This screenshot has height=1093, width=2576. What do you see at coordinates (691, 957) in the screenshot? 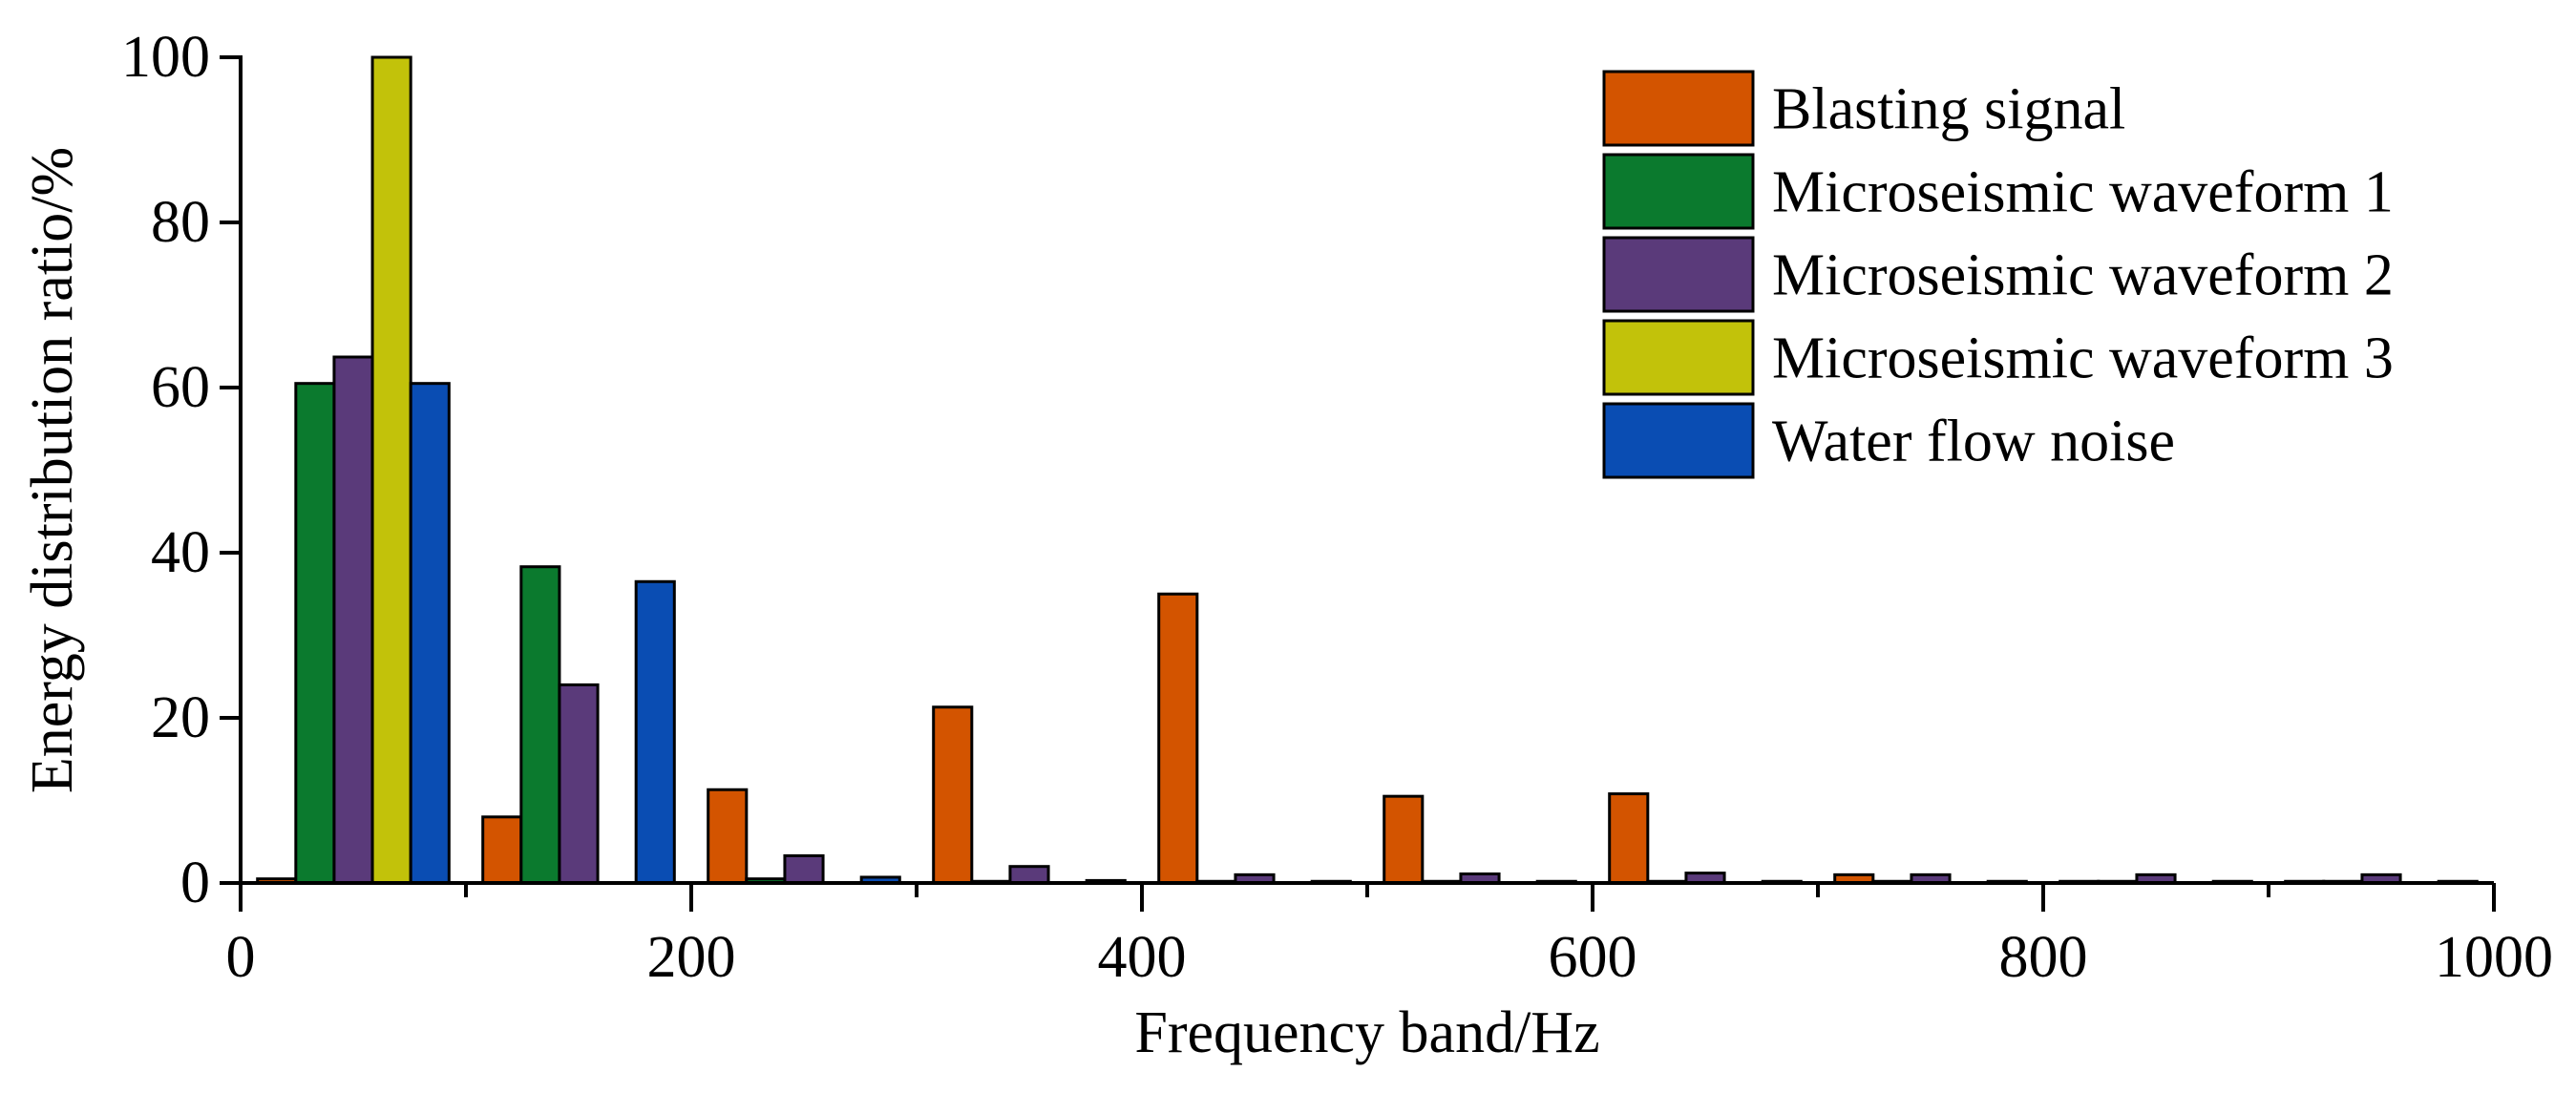
I see `x-tick-label: 200` at bounding box center [691, 957].